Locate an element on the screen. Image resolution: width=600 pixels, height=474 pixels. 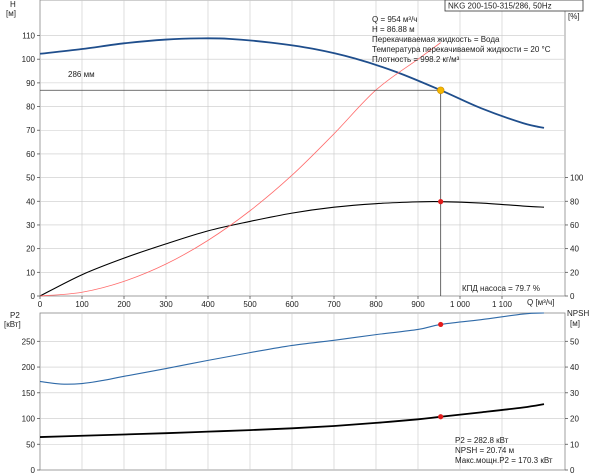
p2-point-marker is located at coordinates (441, 324).